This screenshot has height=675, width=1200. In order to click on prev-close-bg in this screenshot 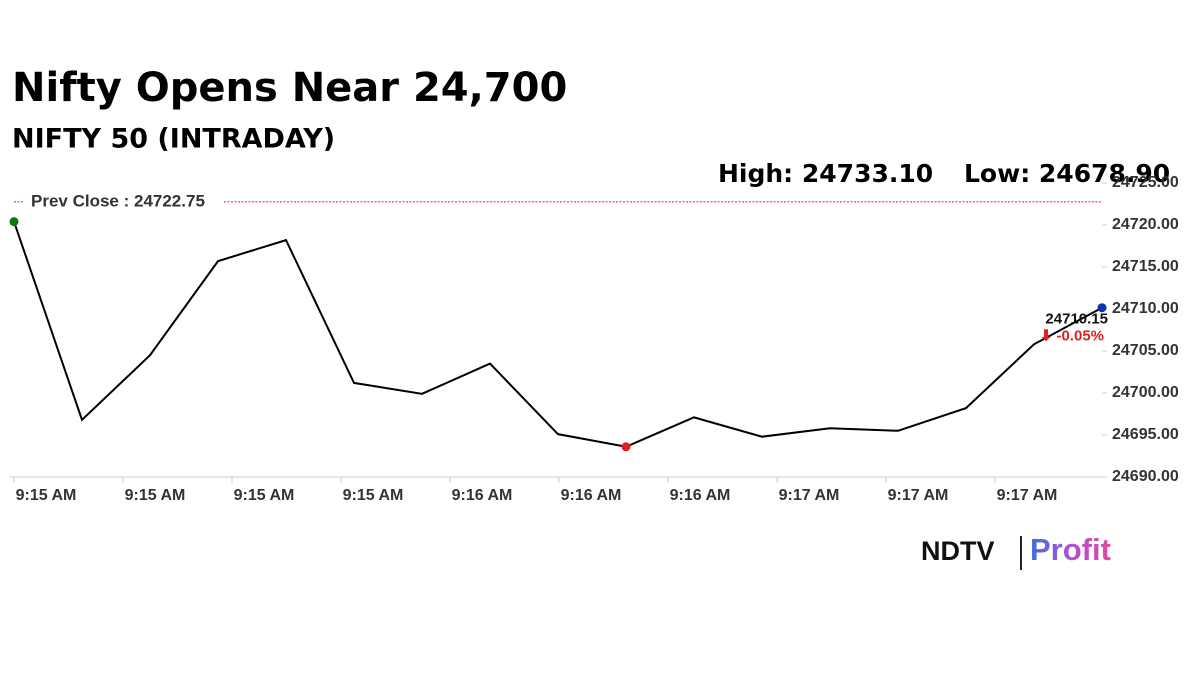, I will do `click(124, 201)`.